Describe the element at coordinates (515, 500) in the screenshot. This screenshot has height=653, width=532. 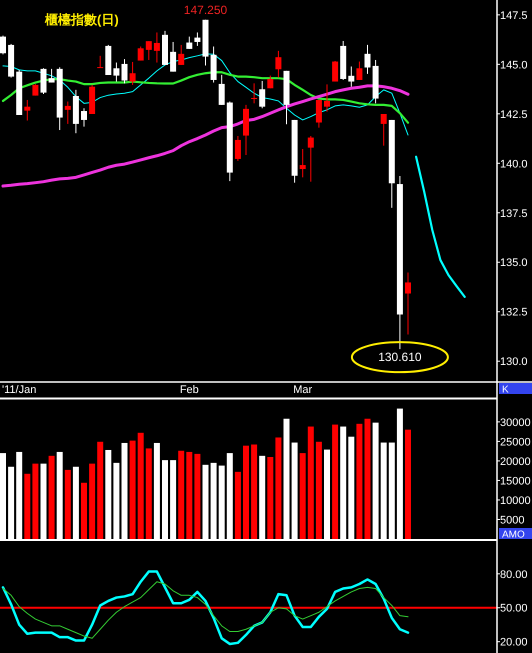
I see `y-tick-label: 10000` at that location.